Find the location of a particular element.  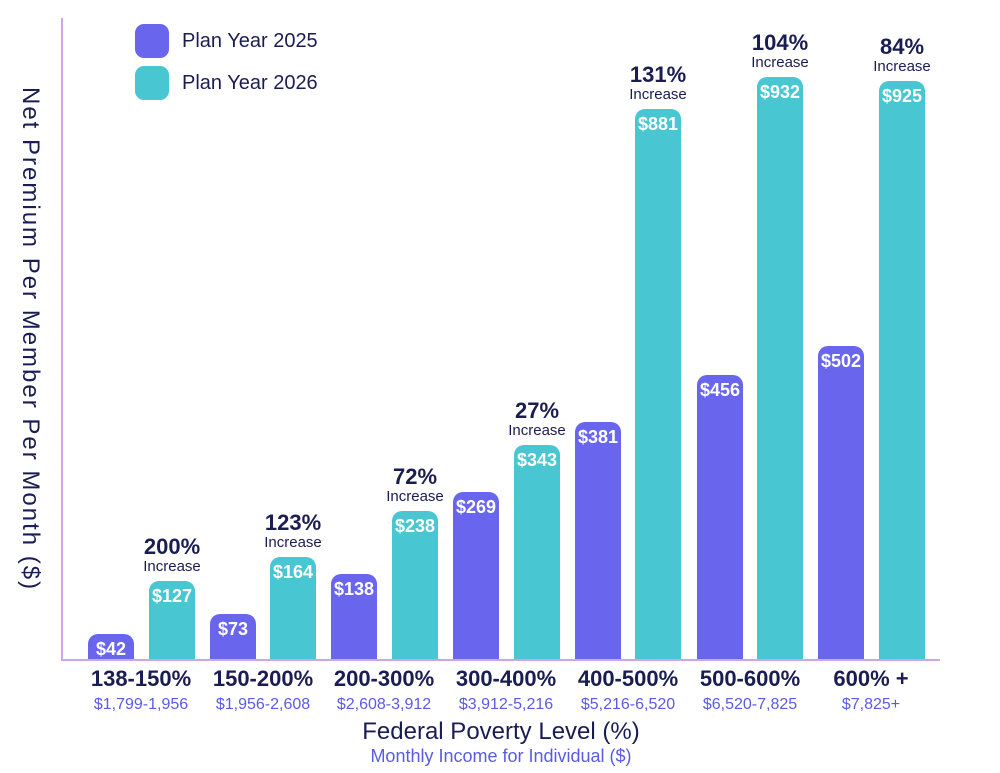

increase-annotation: 27% Increase is located at coordinates (537, 419).